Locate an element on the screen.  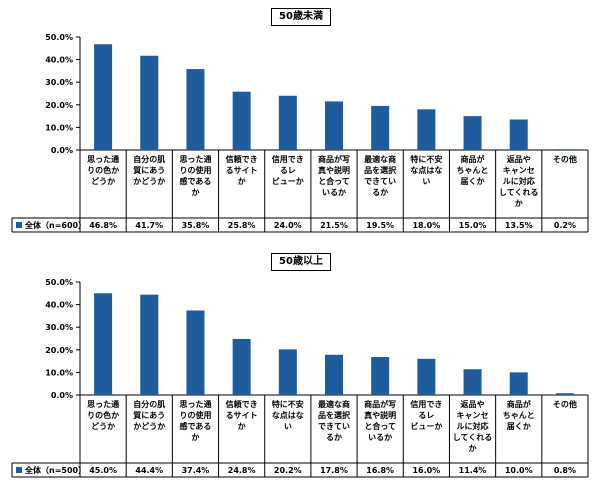
legend-label: 全体（n=500） is located at coordinates (55, 470).